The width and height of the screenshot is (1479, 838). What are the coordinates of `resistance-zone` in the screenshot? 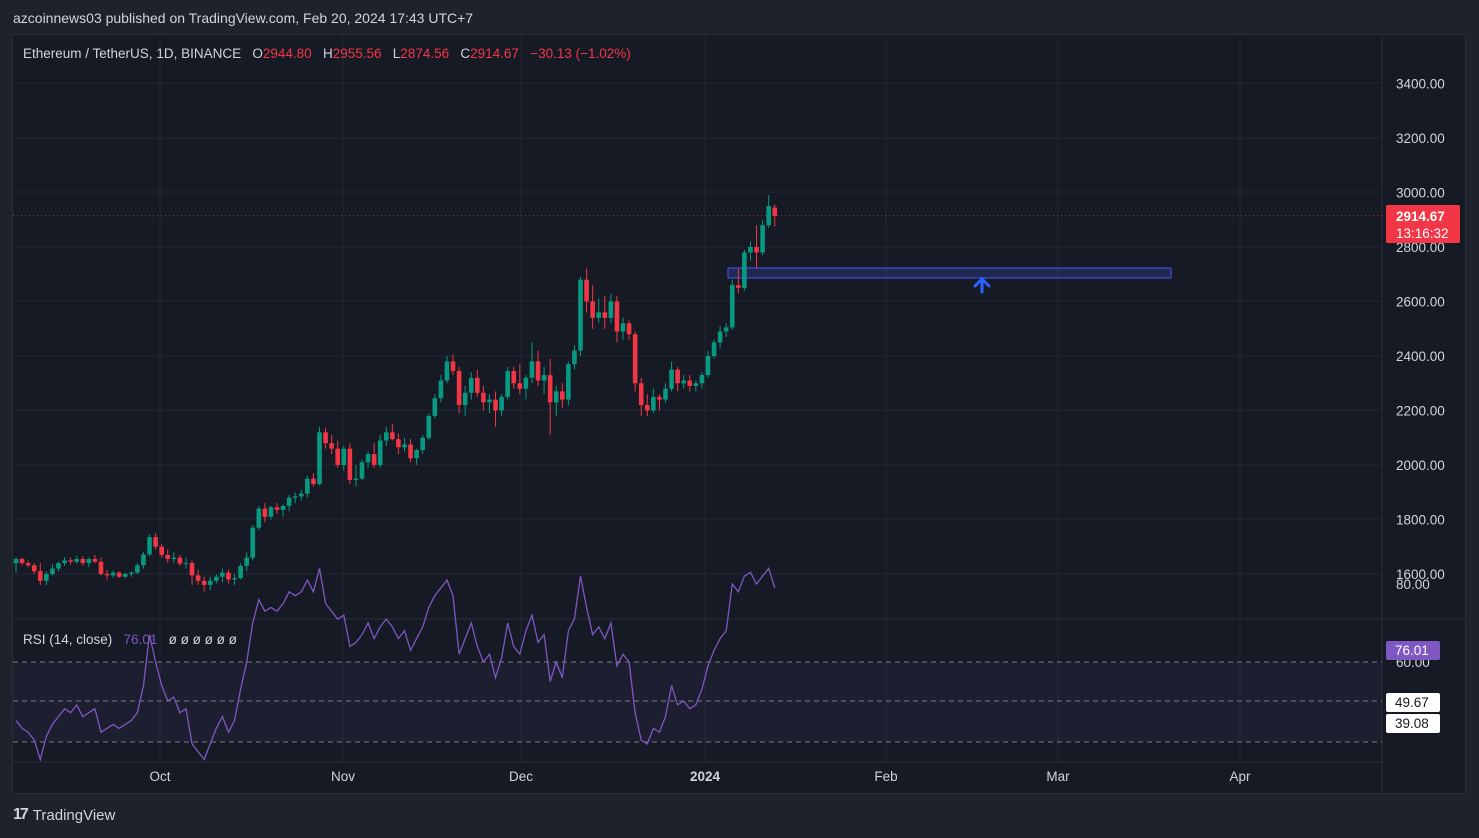 It's located at (949, 280).